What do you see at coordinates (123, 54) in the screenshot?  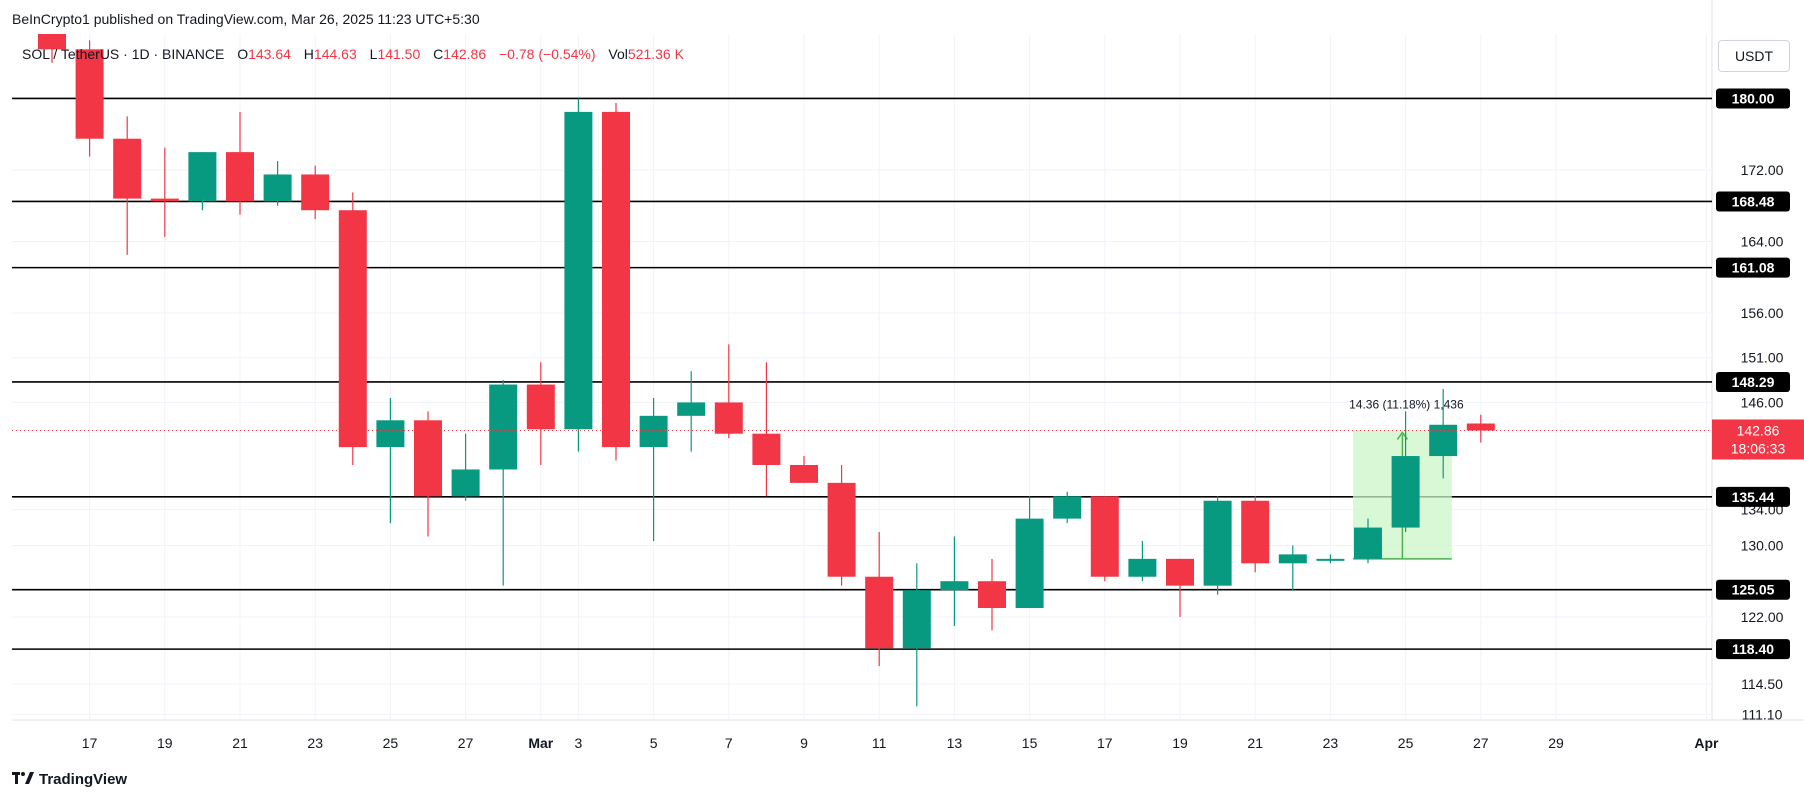 I see `symbol-title: SOL / TetherUS · 1D · BINANCE` at bounding box center [123, 54].